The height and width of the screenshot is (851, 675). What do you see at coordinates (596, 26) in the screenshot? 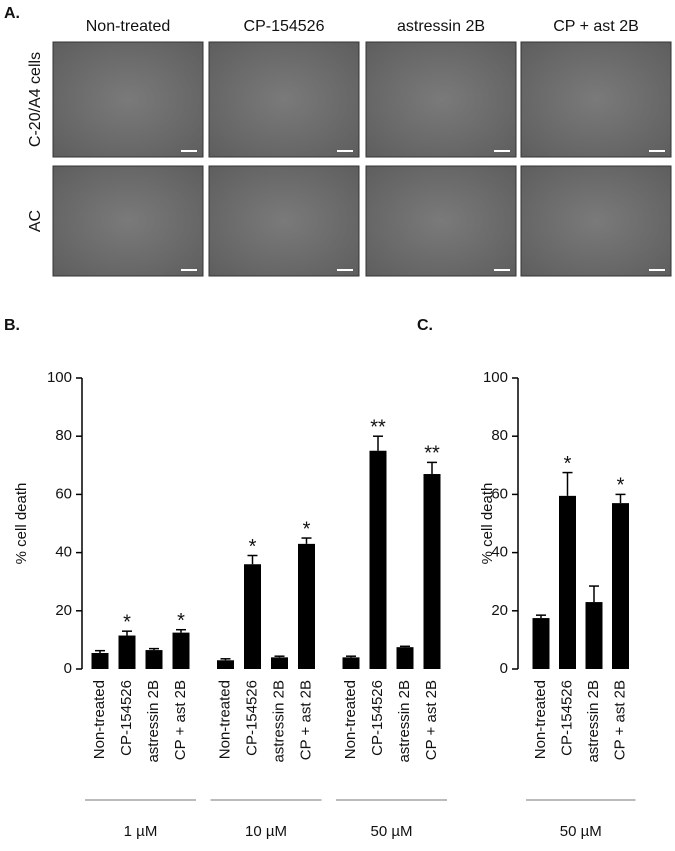
I see `column-label: CP + ast 2B` at bounding box center [596, 26].